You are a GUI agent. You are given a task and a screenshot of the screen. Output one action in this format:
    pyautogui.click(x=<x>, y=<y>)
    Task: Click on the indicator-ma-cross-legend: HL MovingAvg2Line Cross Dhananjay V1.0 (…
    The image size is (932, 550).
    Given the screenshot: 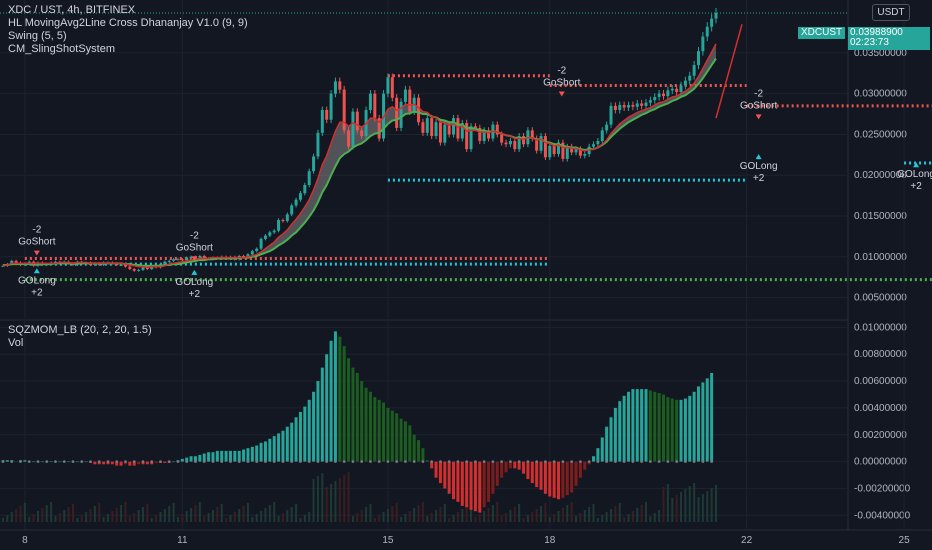 What is the action you would take?
    pyautogui.click(x=128, y=23)
    